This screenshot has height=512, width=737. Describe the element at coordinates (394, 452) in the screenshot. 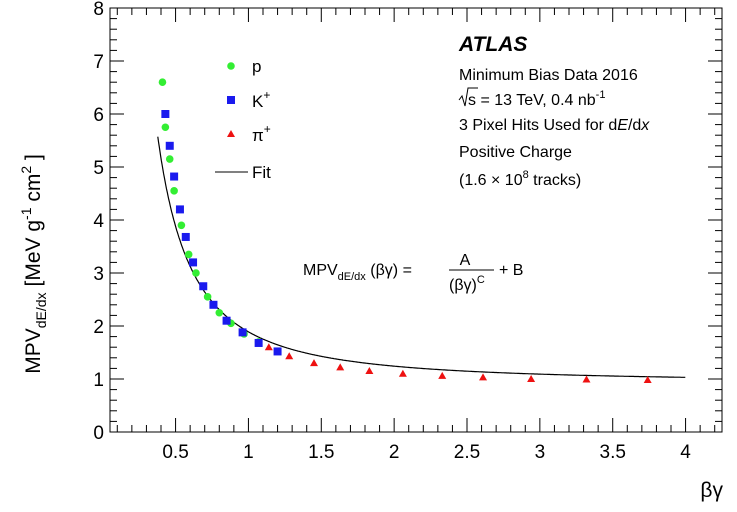

I see `x-tick-label: 2` at that location.